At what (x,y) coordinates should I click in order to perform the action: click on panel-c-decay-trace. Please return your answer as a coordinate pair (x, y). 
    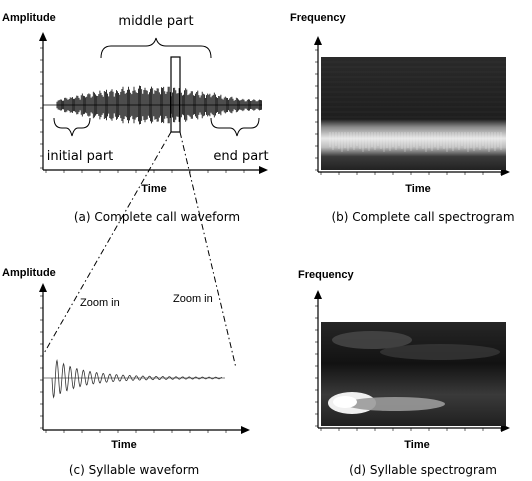
    Looking at the image, I should click on (137, 379).